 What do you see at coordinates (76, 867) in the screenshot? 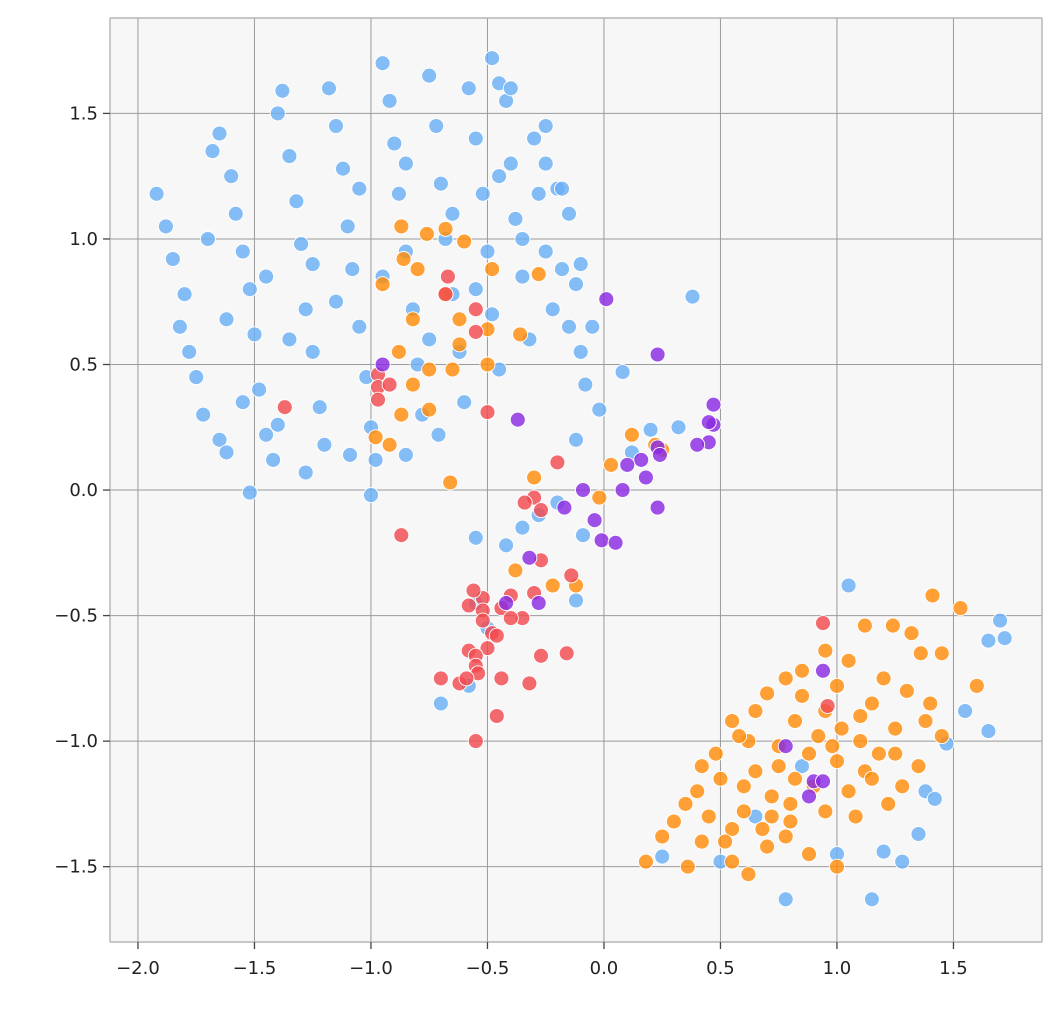
I see `y-tick-label: −1.5` at bounding box center [76, 867].